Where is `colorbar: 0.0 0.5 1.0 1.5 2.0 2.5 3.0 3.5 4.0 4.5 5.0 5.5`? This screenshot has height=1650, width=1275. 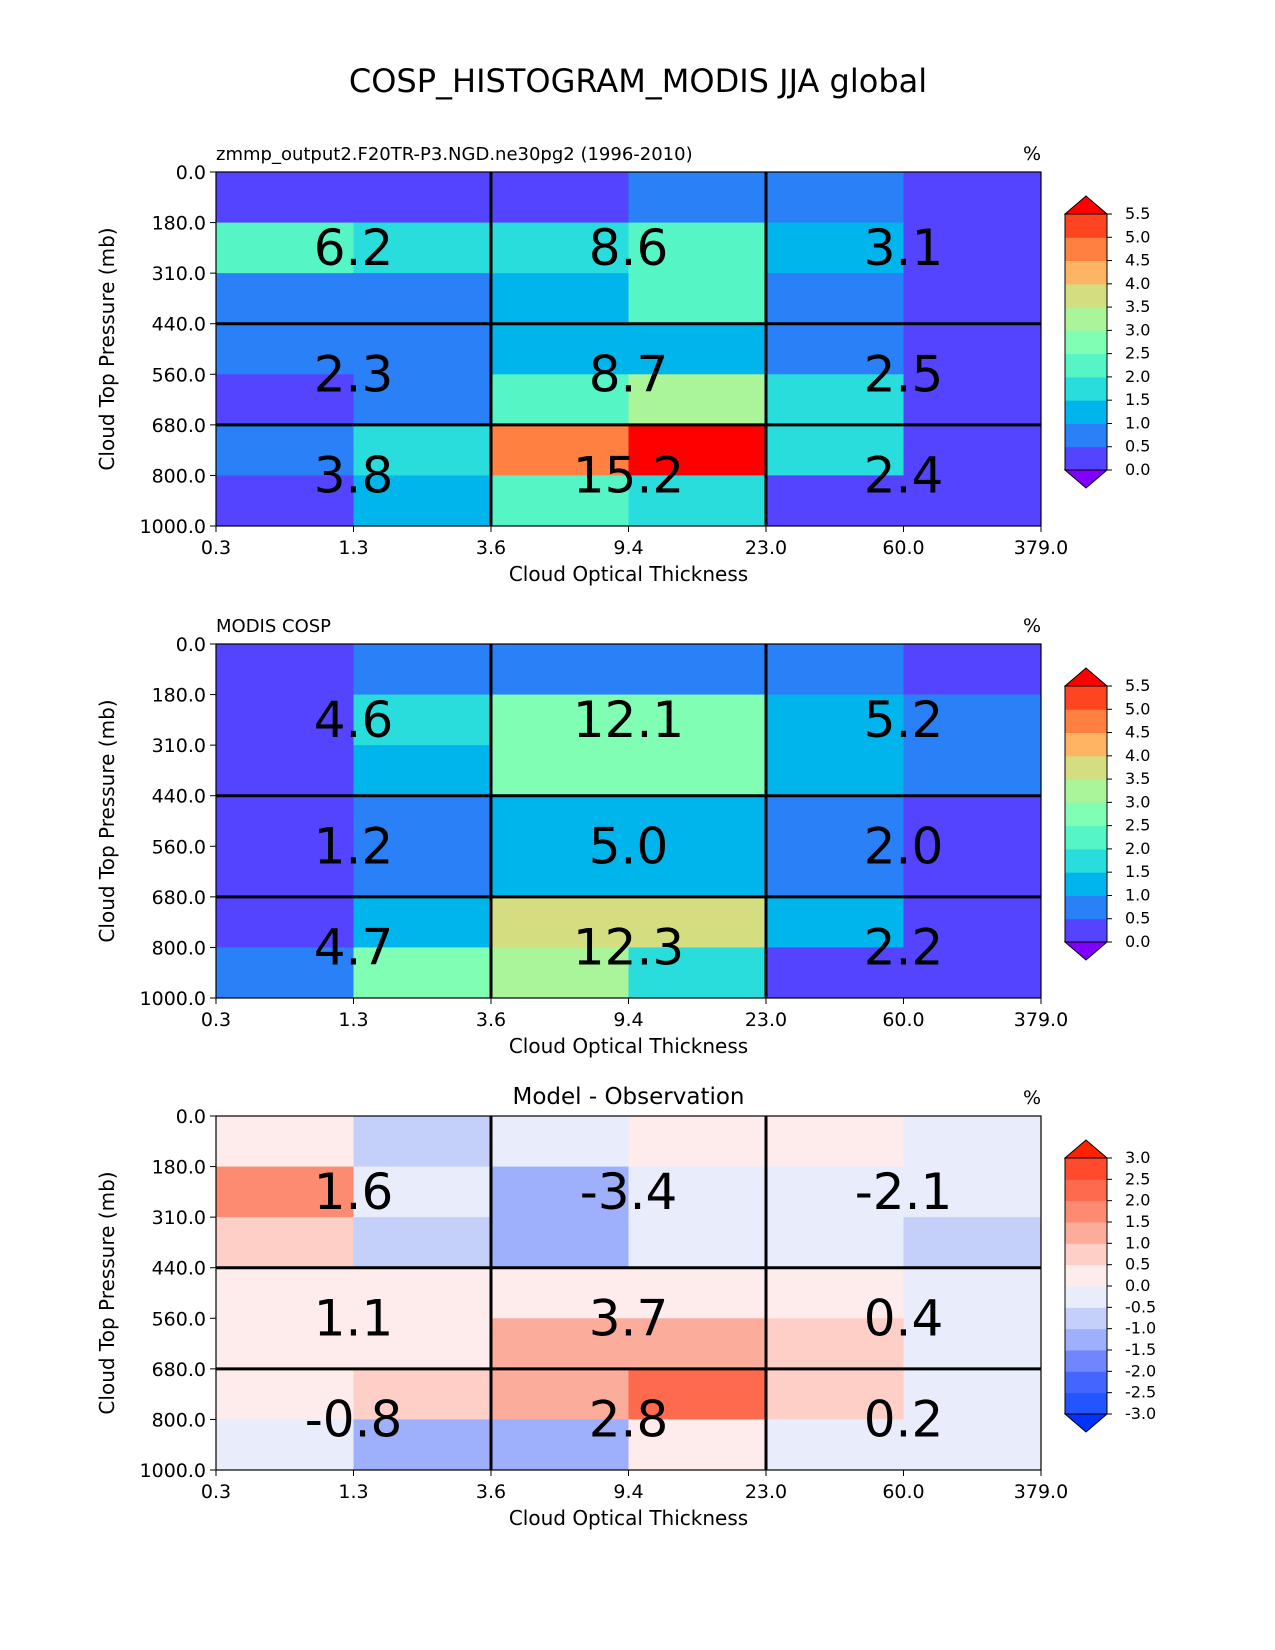
colorbar: 0.0 0.5 1.0 1.5 2.0 2.5 3.0 3.5 4.0 4.5 5.0 5.5 is located at coordinates (1106, 342).